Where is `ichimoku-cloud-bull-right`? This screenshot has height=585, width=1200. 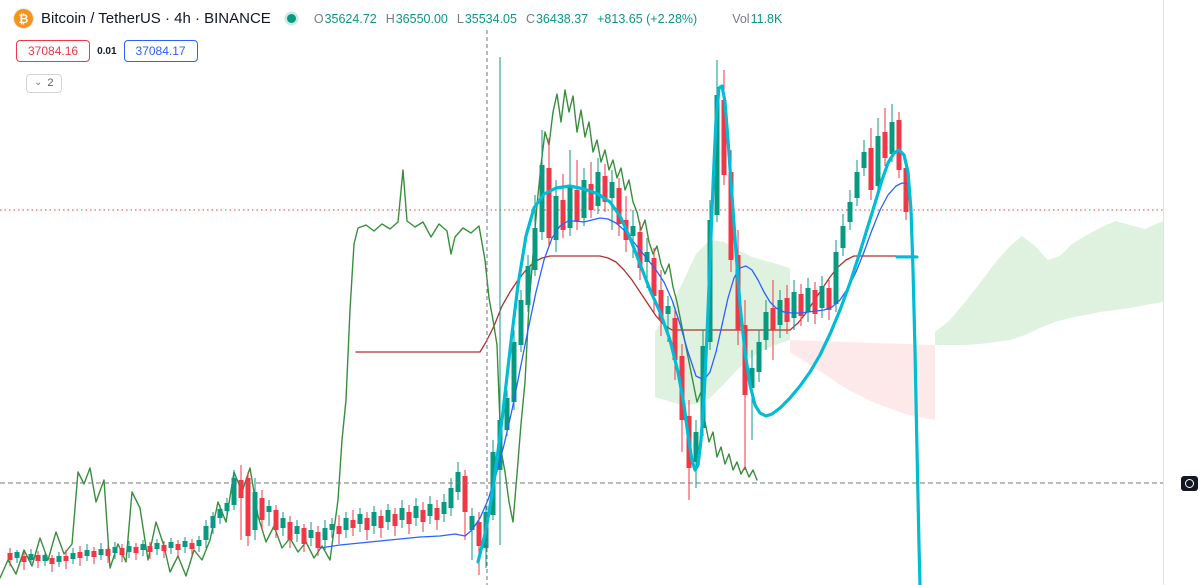
ichimoku-cloud-bull-right is located at coordinates (1049, 283).